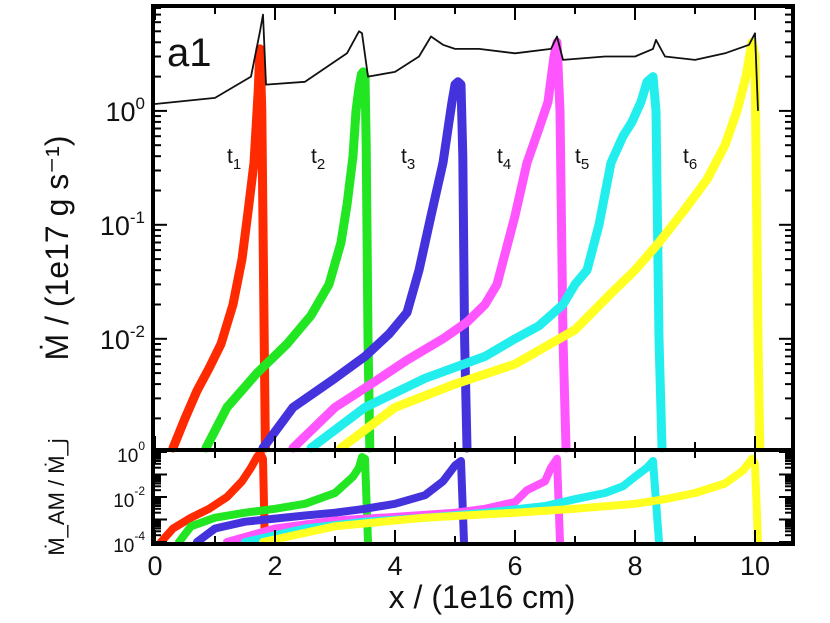 The width and height of the screenshot is (830, 623). I want to click on bottom-plot-frame, so click(473, 497).